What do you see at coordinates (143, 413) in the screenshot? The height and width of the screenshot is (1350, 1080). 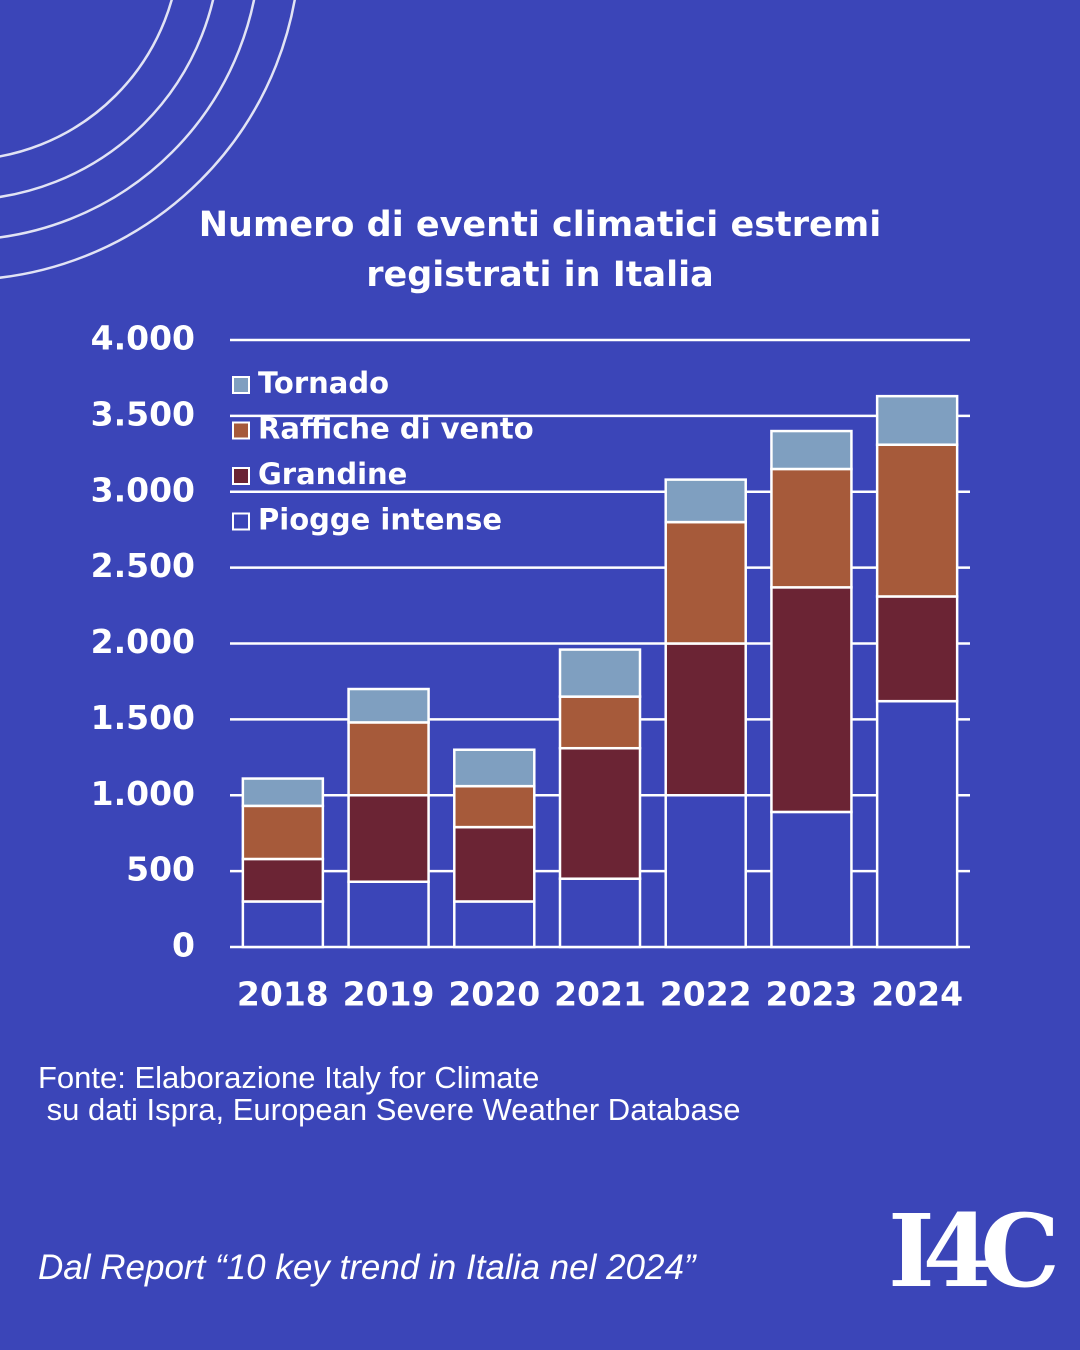 I see `y-tick-label: 3.500` at bounding box center [143, 413].